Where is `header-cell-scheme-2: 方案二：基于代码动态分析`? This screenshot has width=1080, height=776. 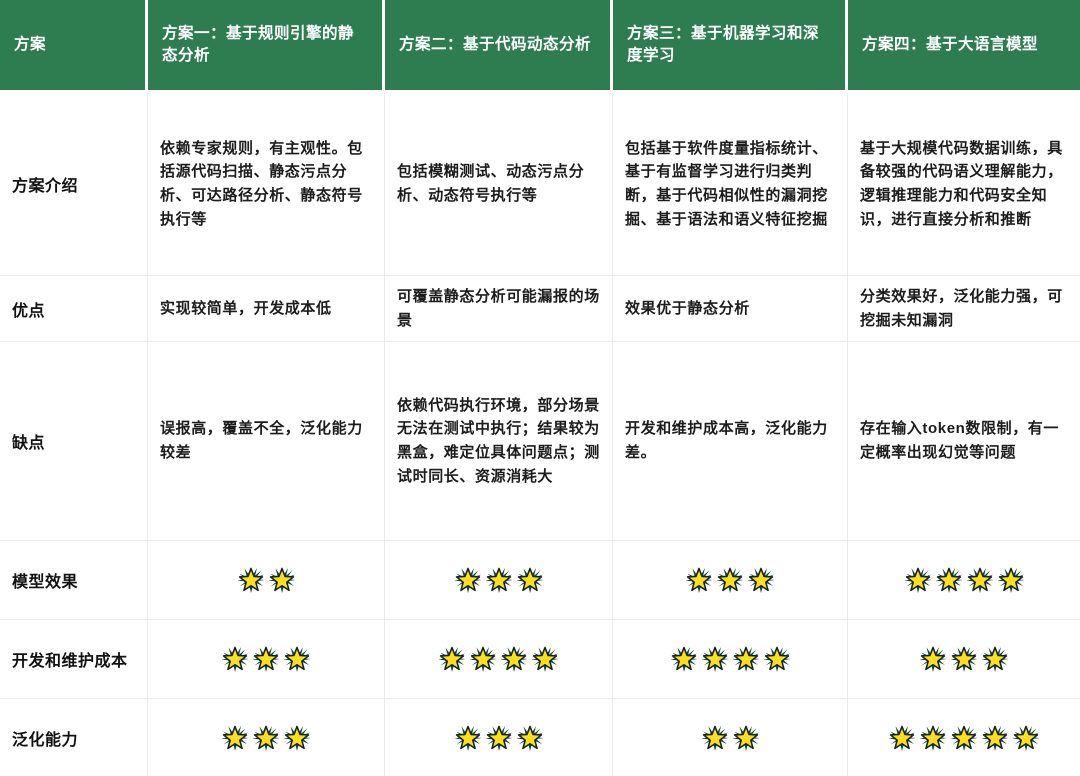 header-cell-scheme-2: 方案二：基于代码动态分析 is located at coordinates (499, 46).